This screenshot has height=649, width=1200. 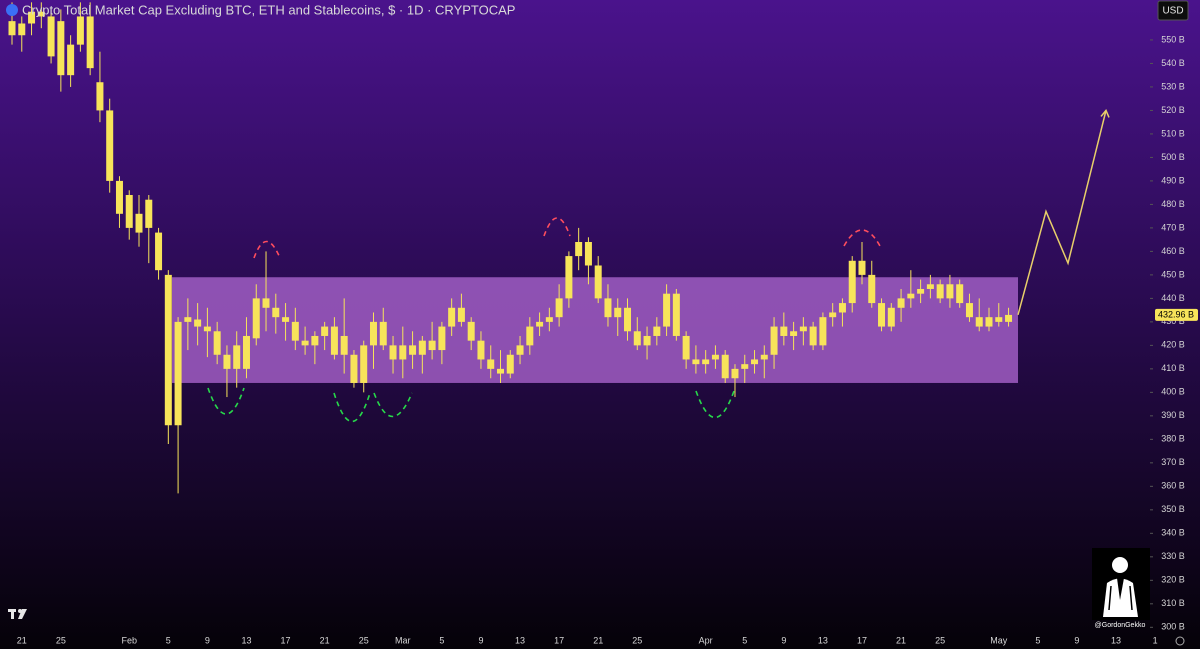 I want to click on x-tick-label: Feb, so click(x=129, y=640).